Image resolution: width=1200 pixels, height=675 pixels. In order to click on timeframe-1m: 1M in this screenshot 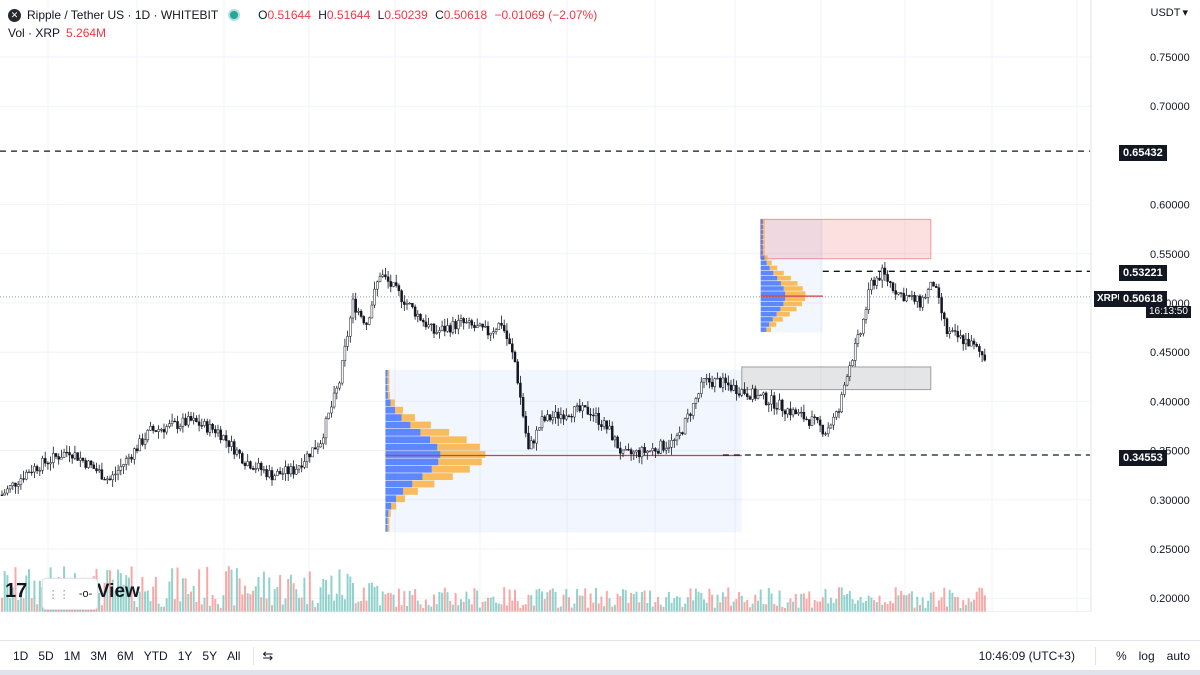, I will do `click(72, 656)`.